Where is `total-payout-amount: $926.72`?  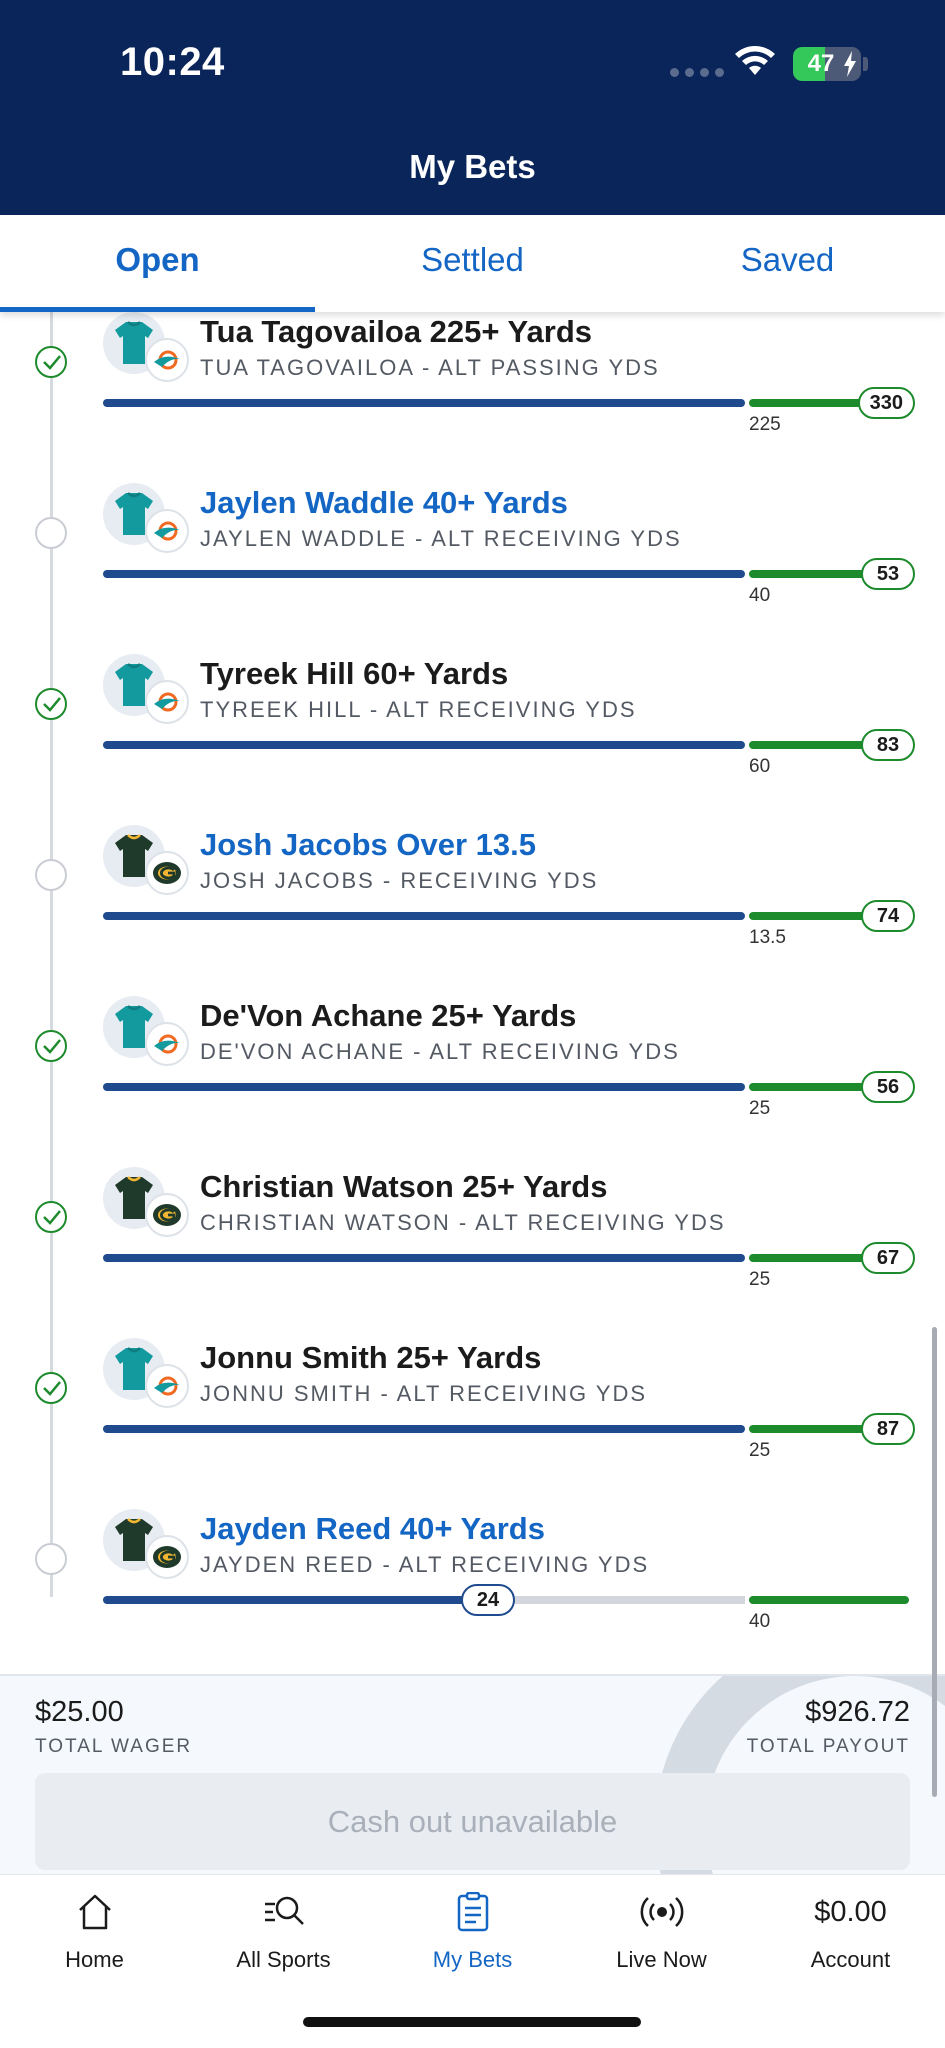 total-payout-amount: $926.72 is located at coordinates (857, 1712).